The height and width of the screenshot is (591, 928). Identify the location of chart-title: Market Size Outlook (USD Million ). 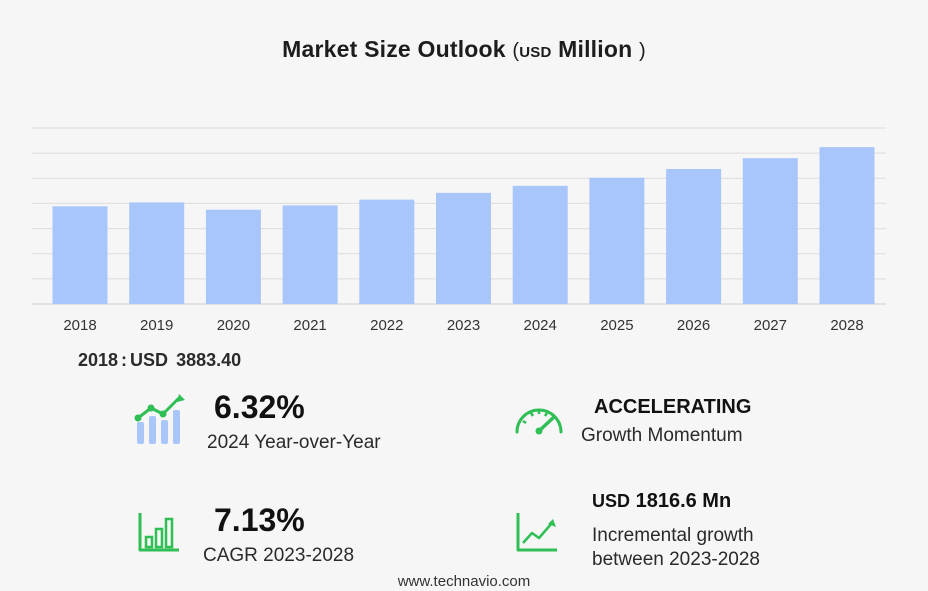
(464, 49).